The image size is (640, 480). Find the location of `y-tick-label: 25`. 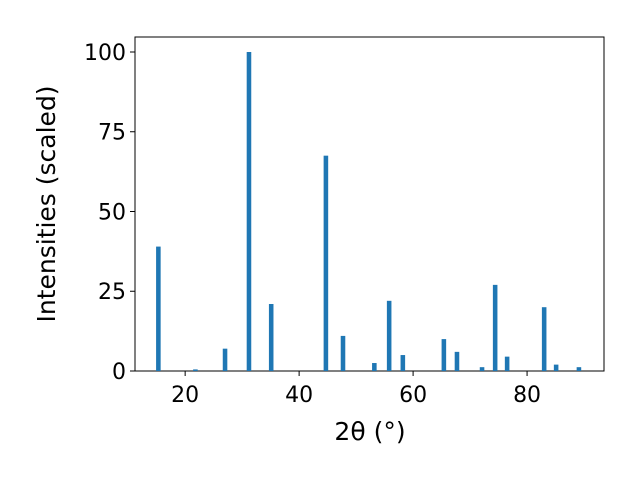

y-tick-label: 25 is located at coordinates (112, 292).